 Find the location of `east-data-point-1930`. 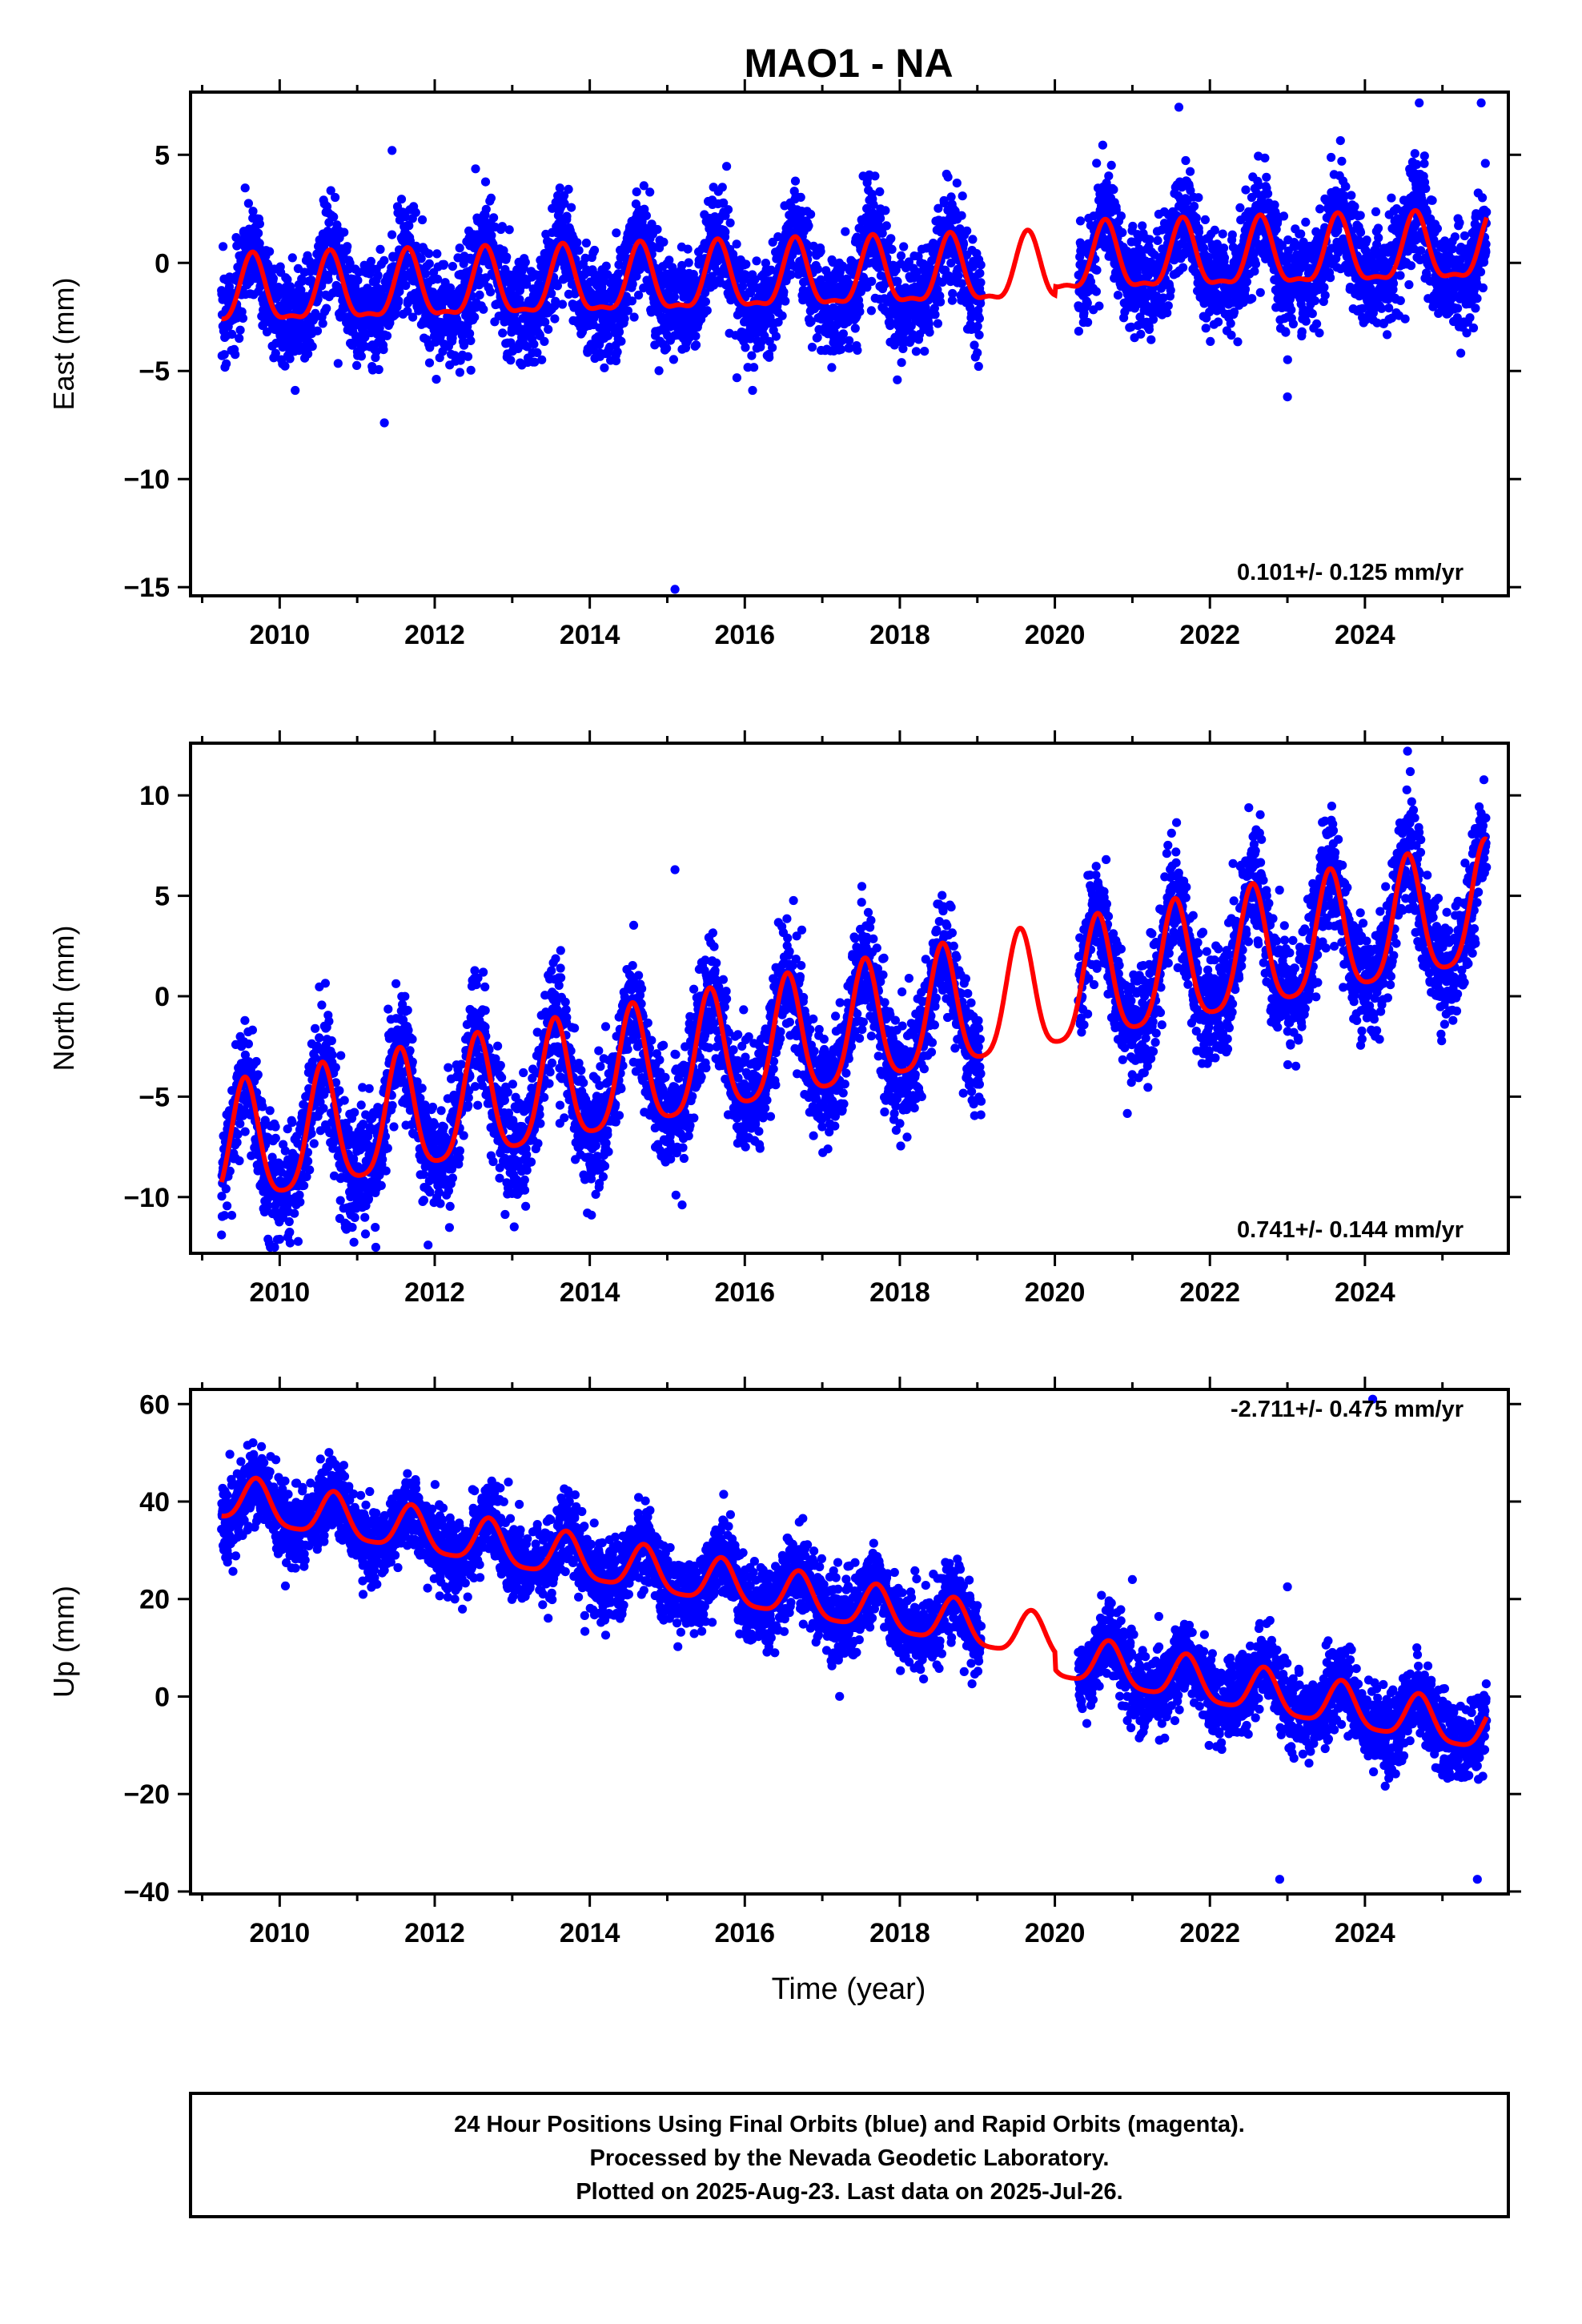

east-data-point-1930 is located at coordinates (657, 229).